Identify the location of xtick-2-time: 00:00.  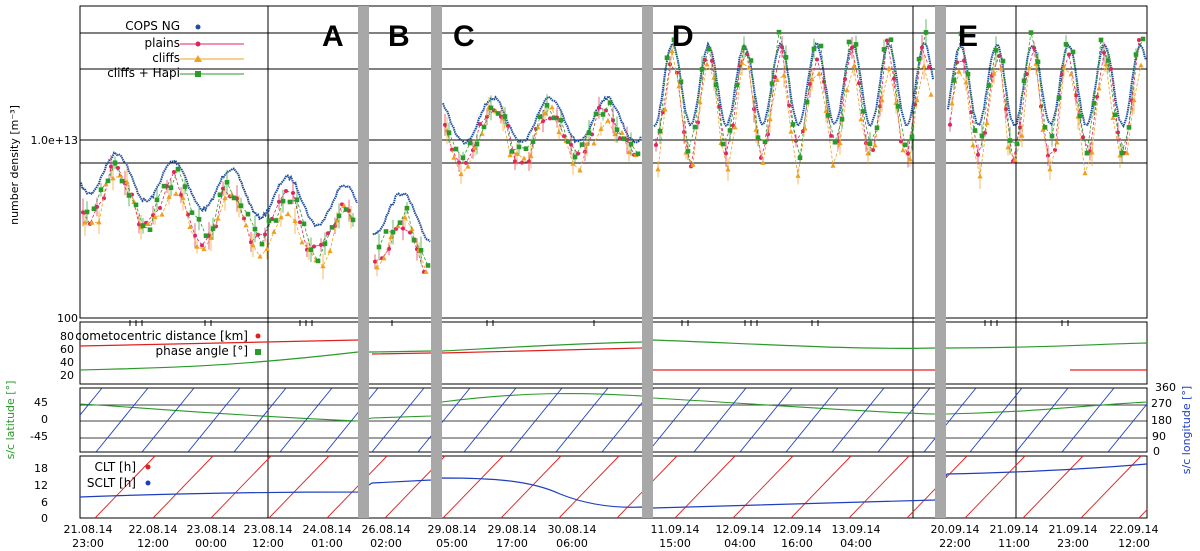
(211, 543).